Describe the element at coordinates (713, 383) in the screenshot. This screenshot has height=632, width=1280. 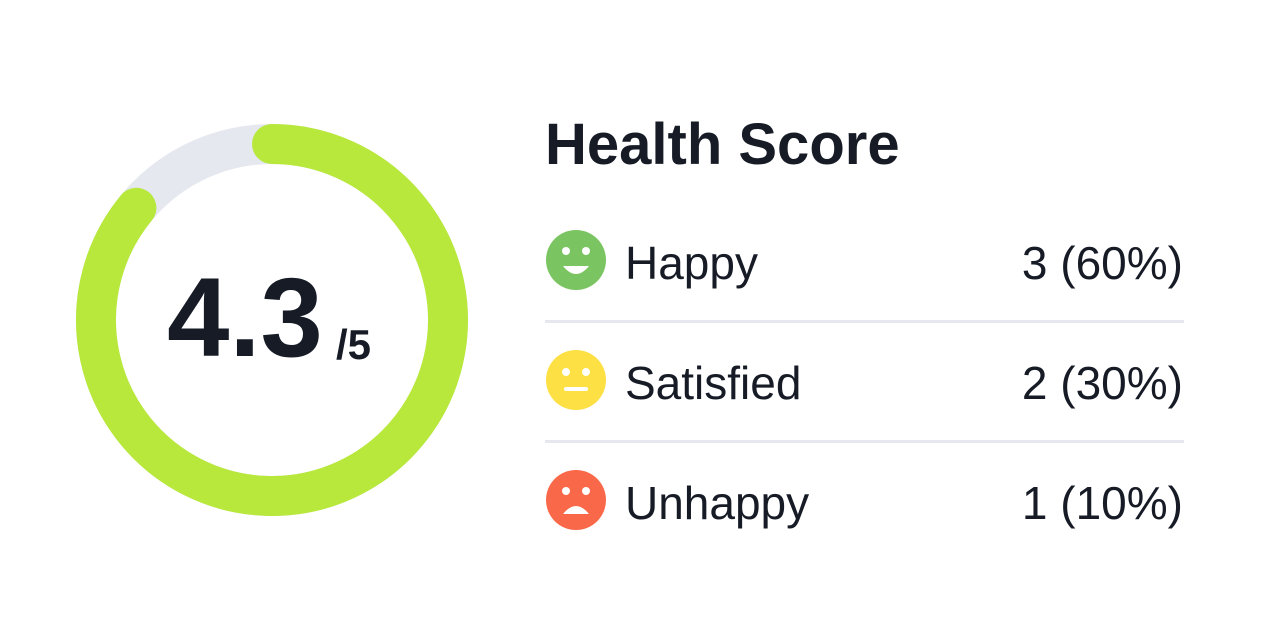
I see `row-label: Satisfied` at that location.